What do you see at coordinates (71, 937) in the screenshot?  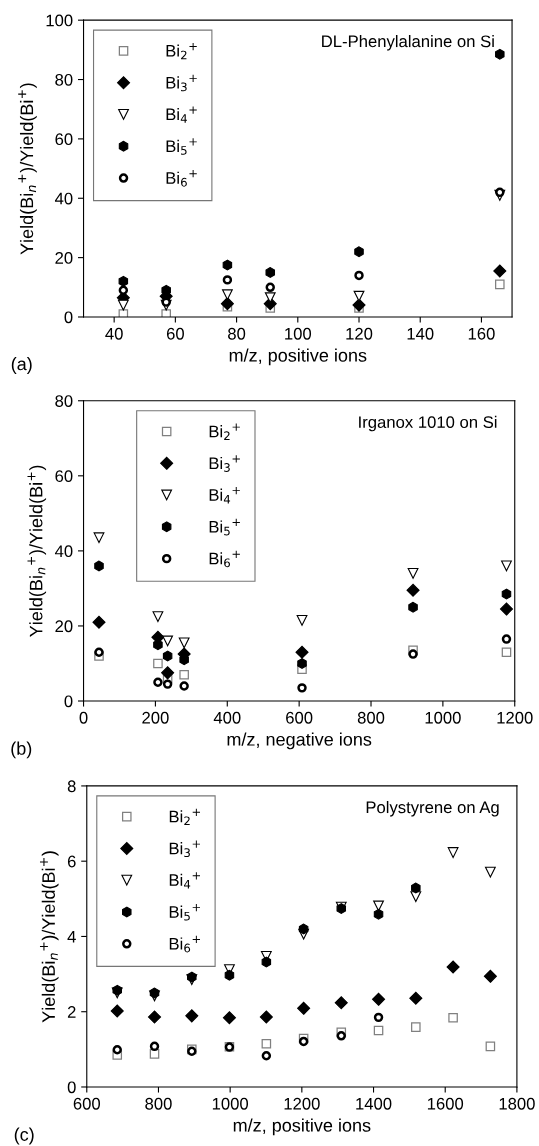 I see `y-tick-label: 4` at bounding box center [71, 937].